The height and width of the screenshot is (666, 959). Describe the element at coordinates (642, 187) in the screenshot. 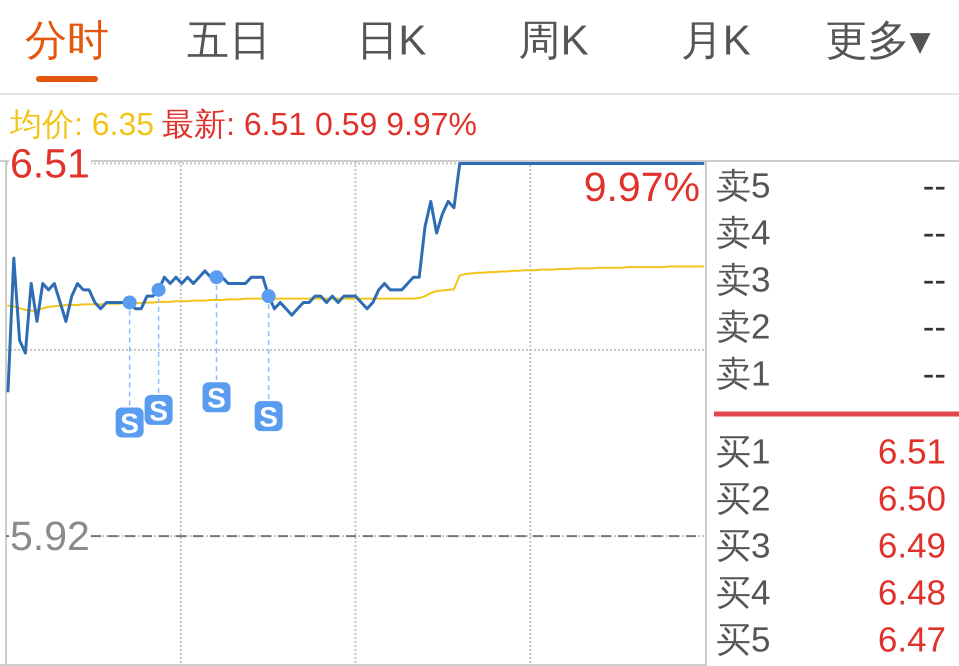

I see `annotation: 9.97%` at that location.